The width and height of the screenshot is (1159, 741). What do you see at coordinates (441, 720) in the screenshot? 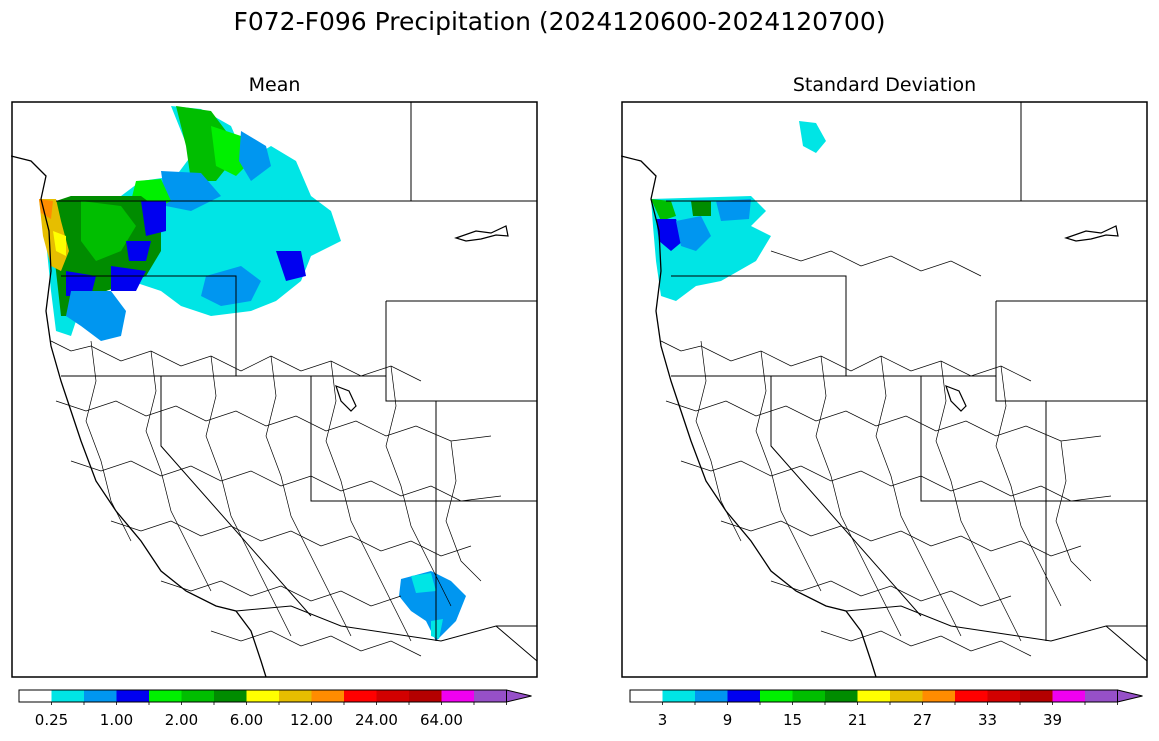
I see `mean-colorbar-tick-label: 64.00` at bounding box center [441, 720].